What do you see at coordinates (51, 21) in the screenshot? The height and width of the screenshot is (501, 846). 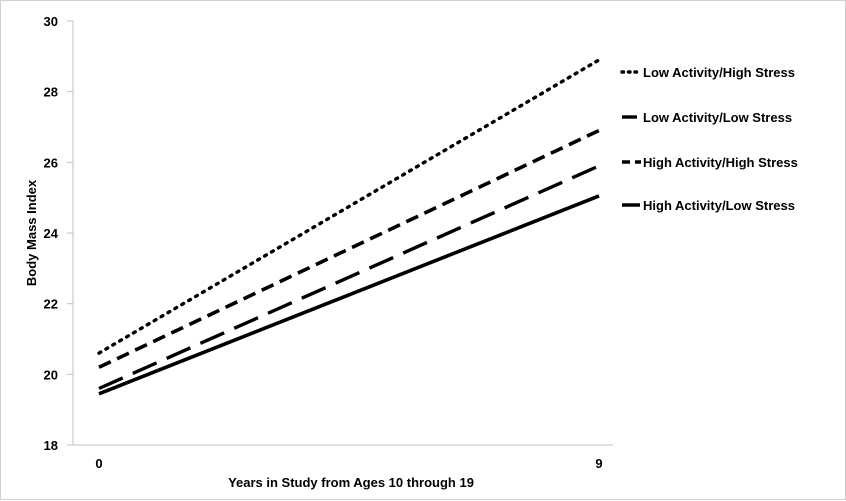 I see `y-tick-label: 30` at bounding box center [51, 21].